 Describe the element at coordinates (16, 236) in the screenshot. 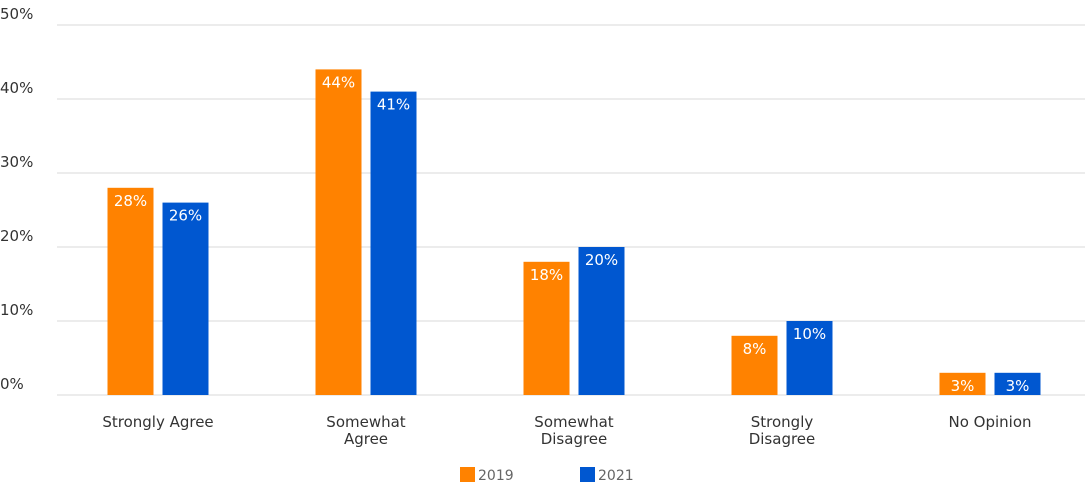

I see `y-tick-label: 20%` at that location.